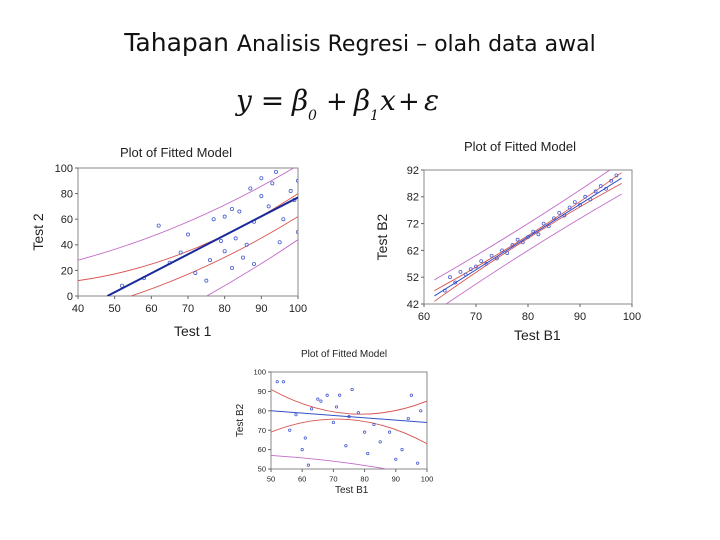  I want to click on y-tick-label: 60, so click(262, 449).